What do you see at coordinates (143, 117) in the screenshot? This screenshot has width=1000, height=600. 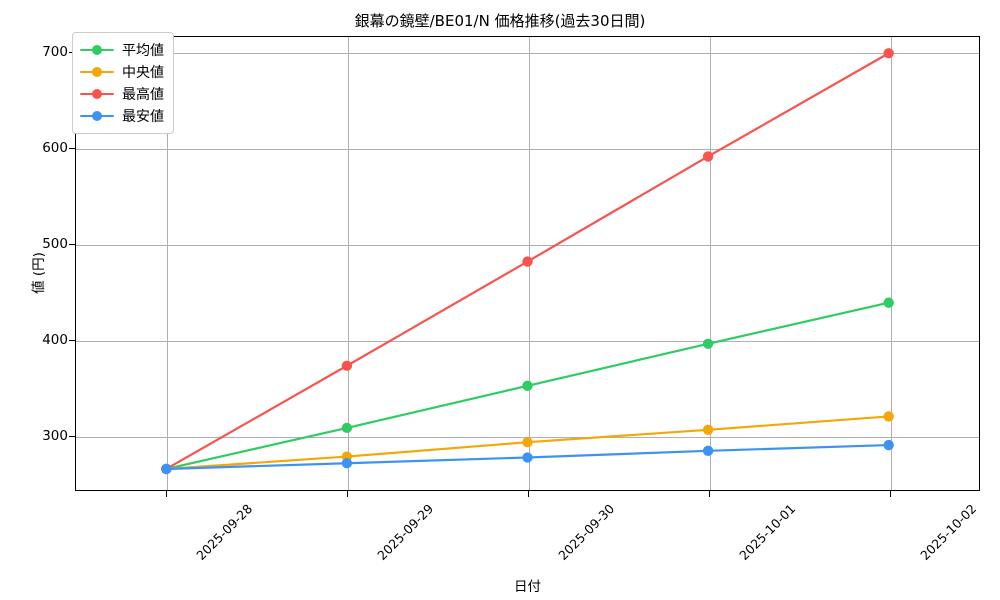 I see `legend-item-label: 最安値` at bounding box center [143, 117].